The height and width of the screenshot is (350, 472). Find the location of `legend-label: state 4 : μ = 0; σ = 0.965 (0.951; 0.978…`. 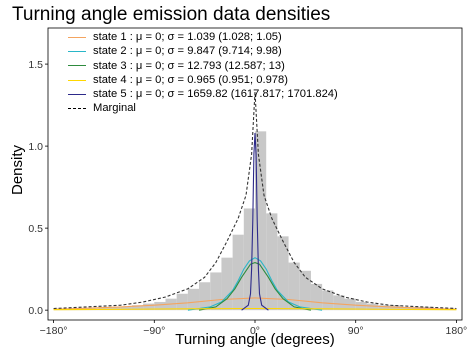

legend-label: state 4 : μ = 0; σ = 0.965 (0.951; 0.978… is located at coordinates (190, 79).